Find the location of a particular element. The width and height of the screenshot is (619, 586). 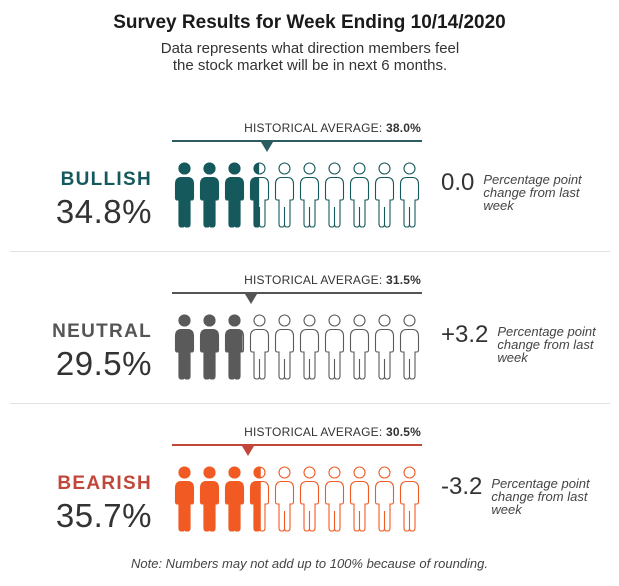

category-value: 34.8% is located at coordinates (103, 211).